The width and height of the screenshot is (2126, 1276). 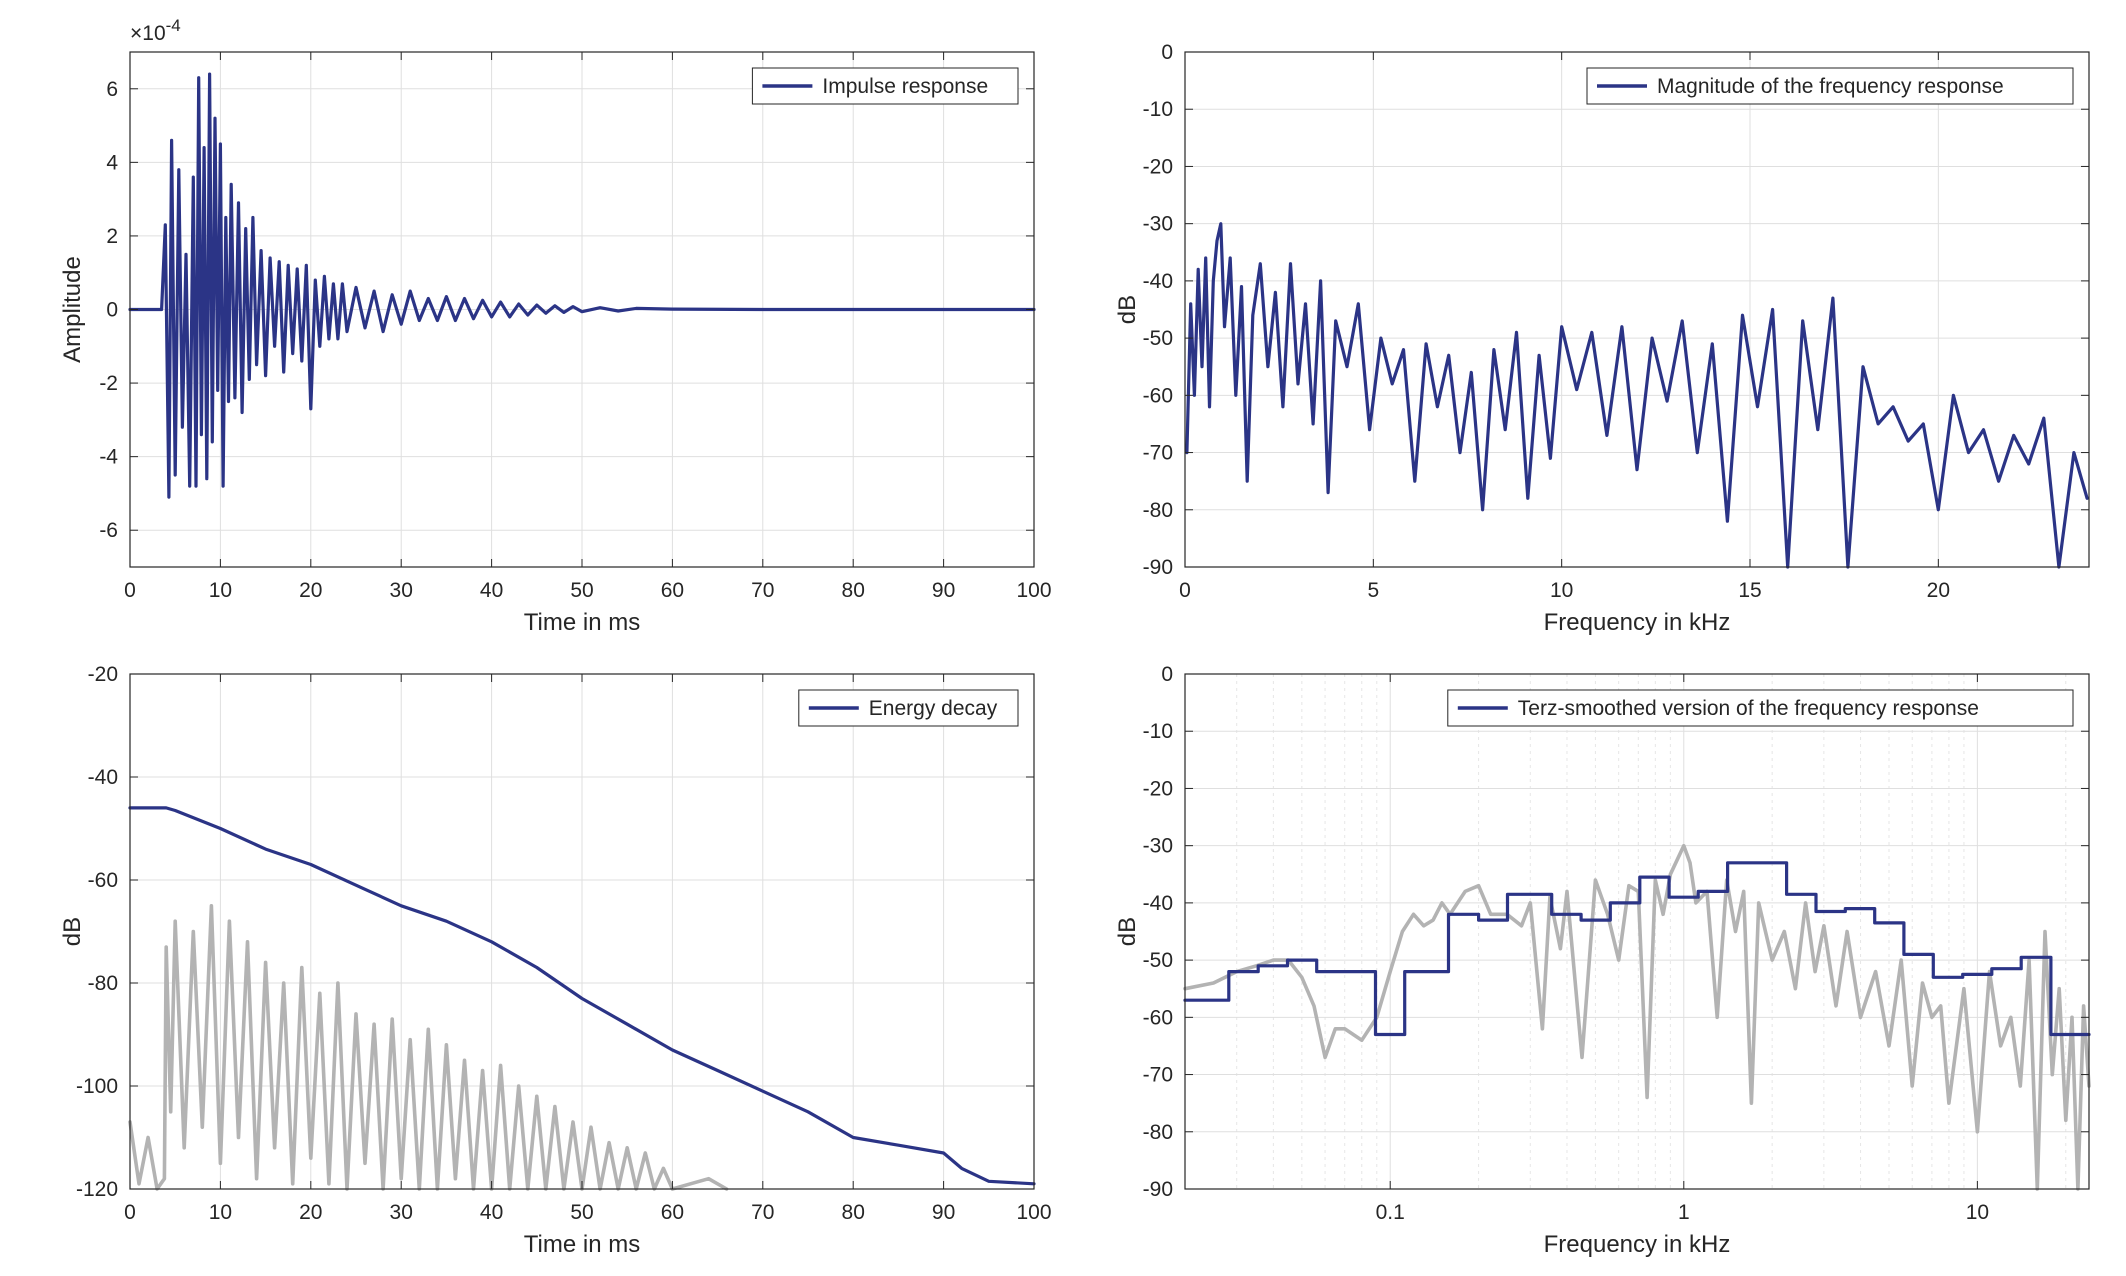 What do you see at coordinates (108, 457) in the screenshot?
I see `y-tick-label: -4` at bounding box center [108, 457].